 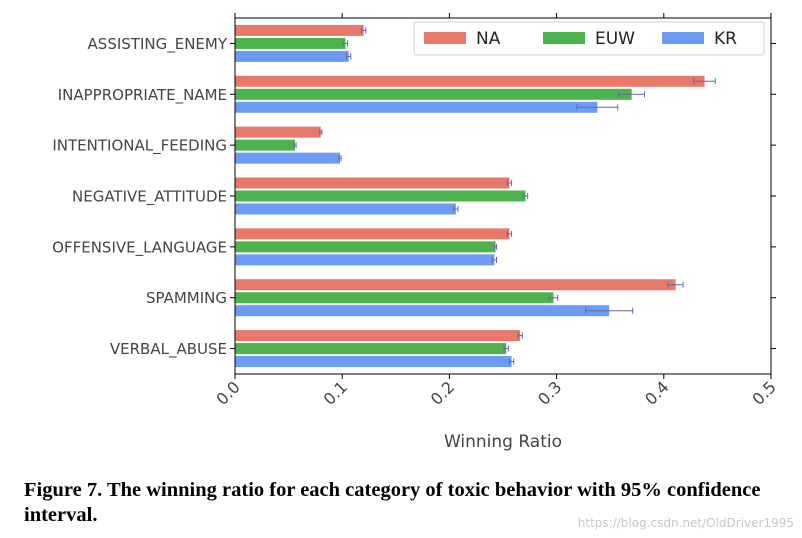 I want to click on x-tick-label: 0.2, so click(x=442, y=392).